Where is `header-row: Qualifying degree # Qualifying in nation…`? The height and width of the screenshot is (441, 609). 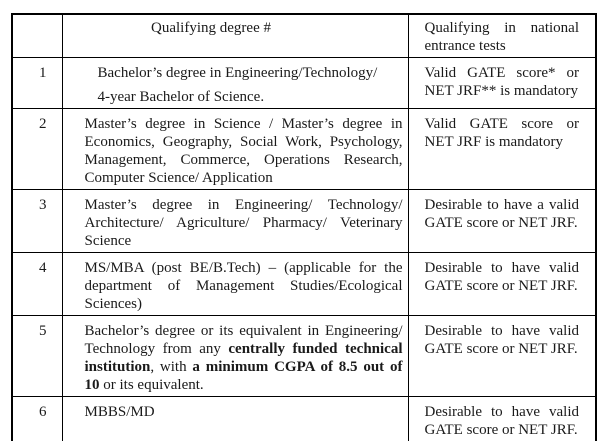 header-row: Qualifying degree # Qualifying in nation… is located at coordinates (304, 35).